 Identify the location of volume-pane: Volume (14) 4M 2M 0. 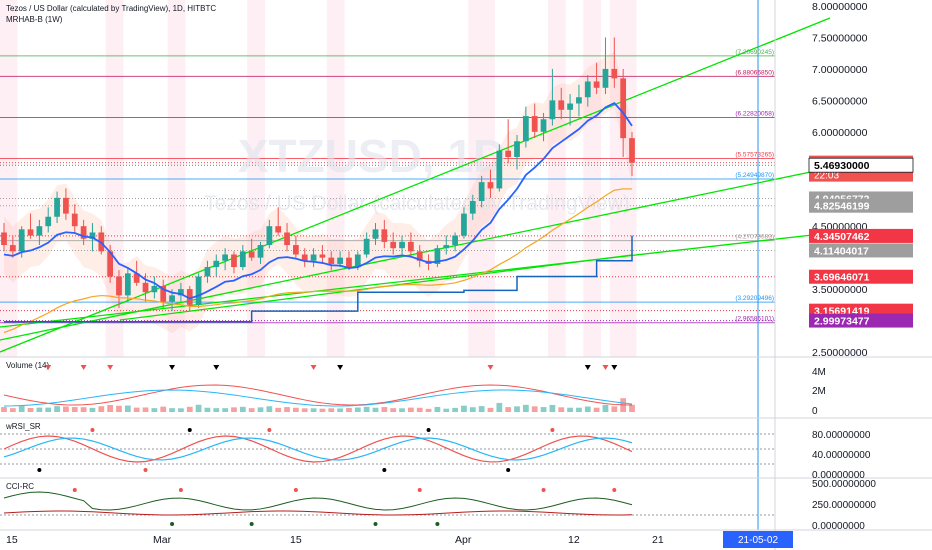
(413, 389).